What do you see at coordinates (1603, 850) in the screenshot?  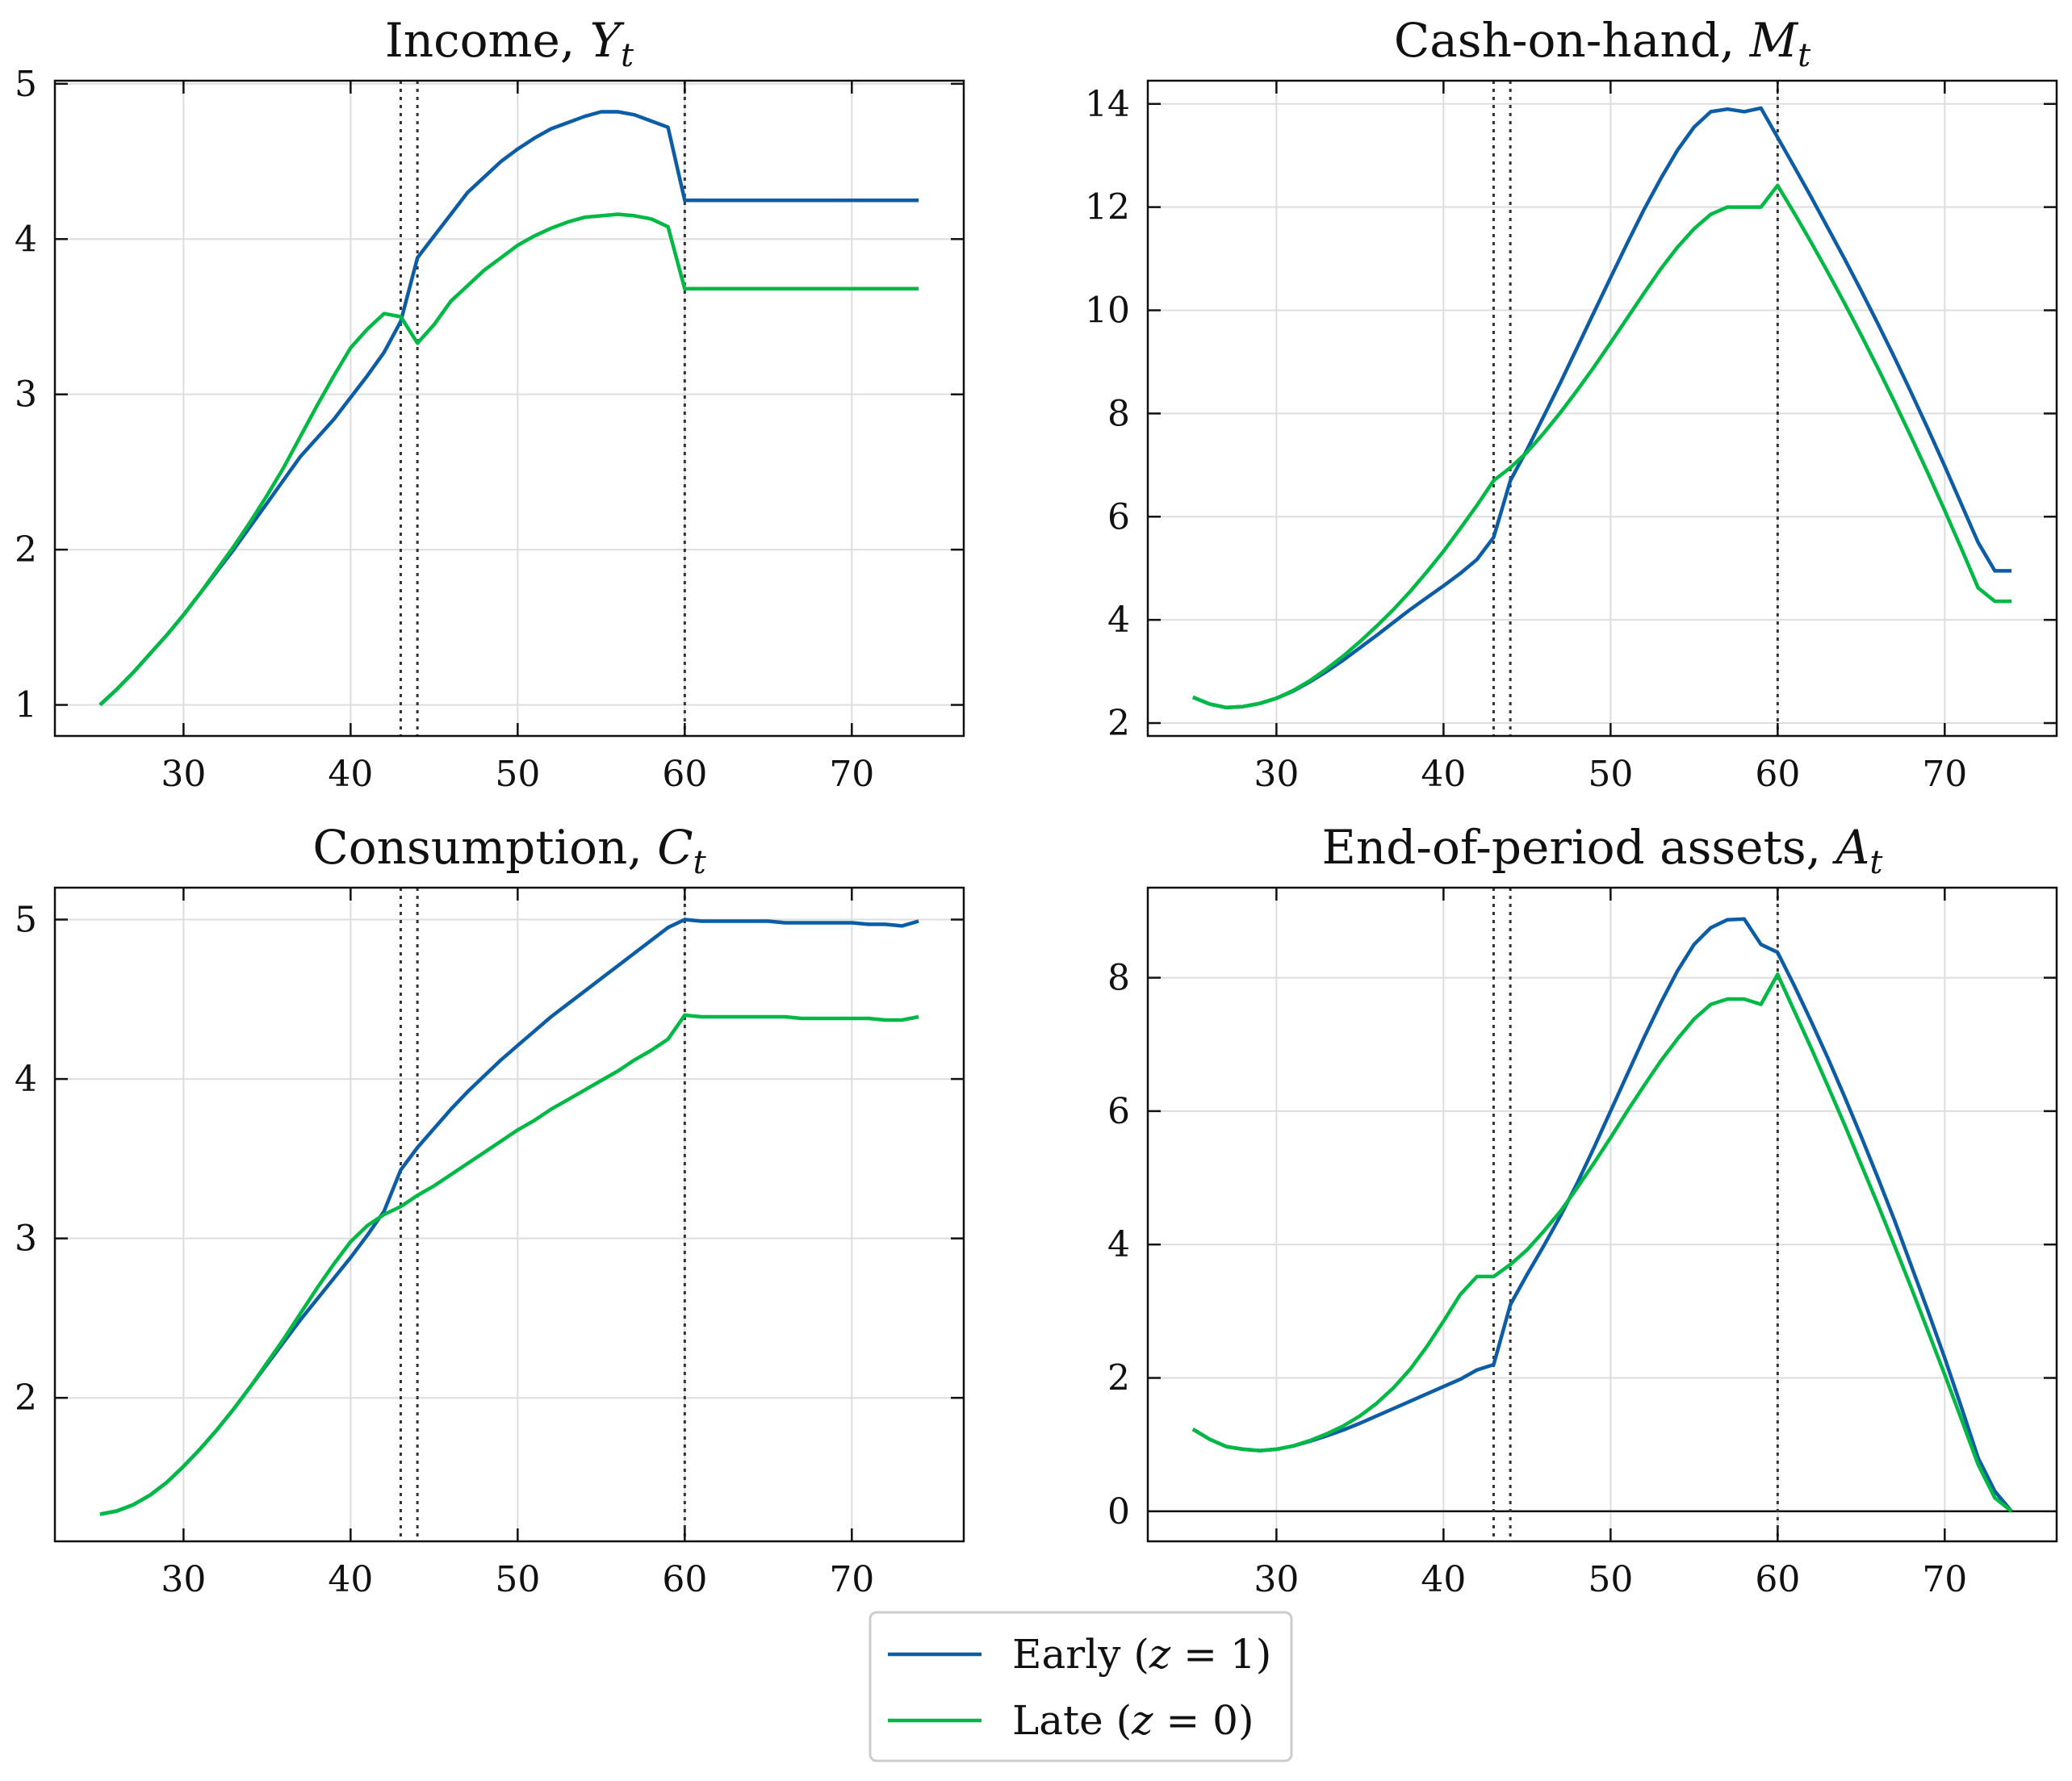 I see `panel-title: End-of-period assets, At` at bounding box center [1603, 850].